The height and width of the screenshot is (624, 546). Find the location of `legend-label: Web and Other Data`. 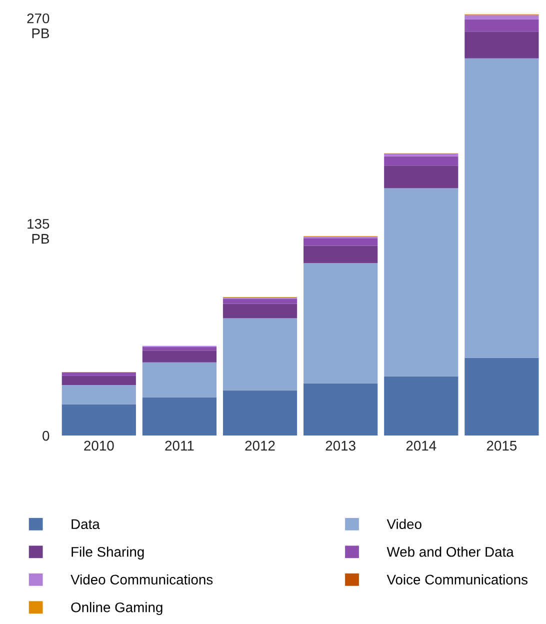

legend-label: Web and Other Data is located at coordinates (450, 551).